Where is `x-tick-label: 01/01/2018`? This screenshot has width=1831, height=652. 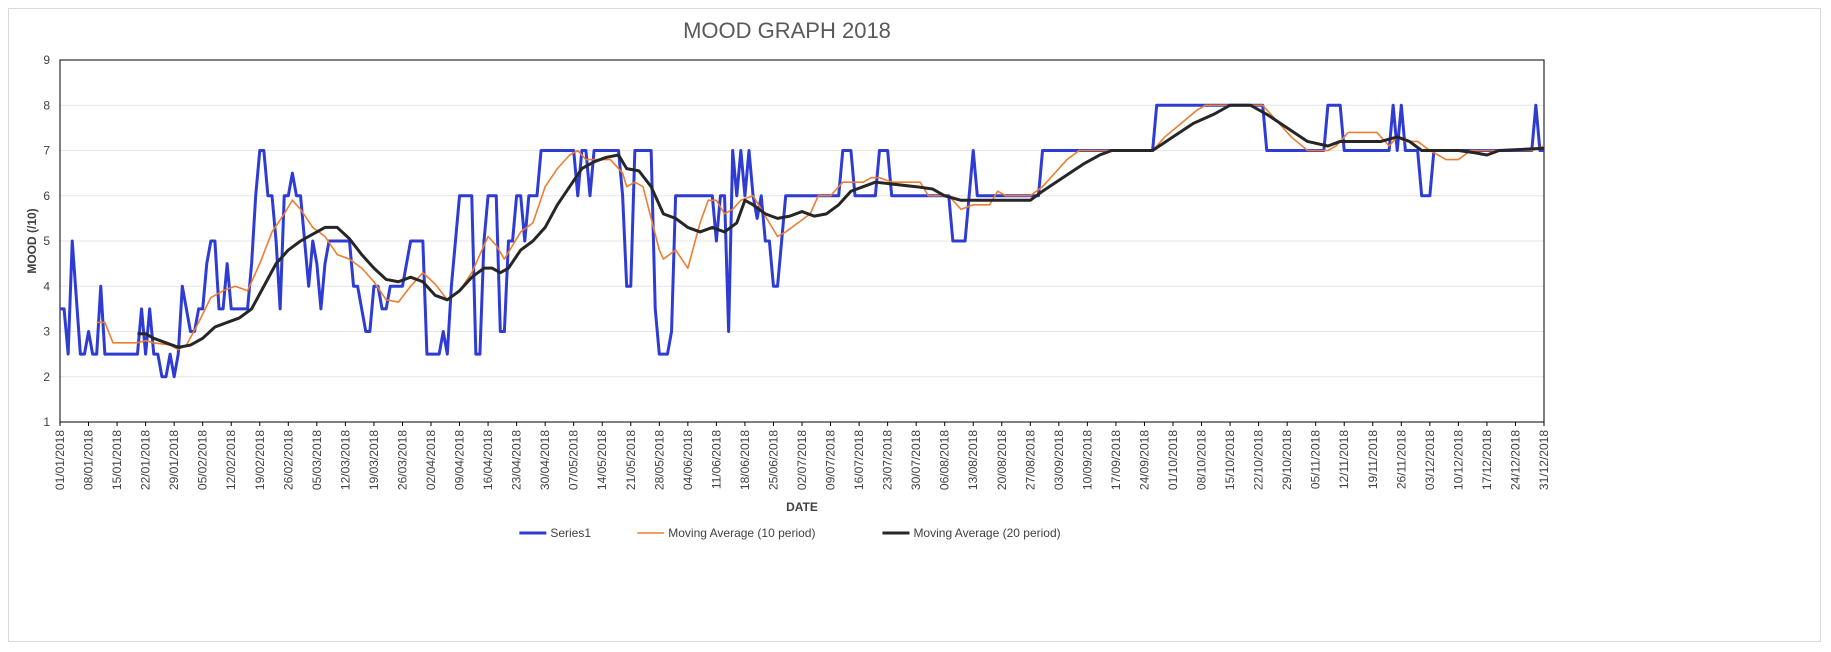 x-tick-label: 01/01/2018 is located at coordinates (60, 460).